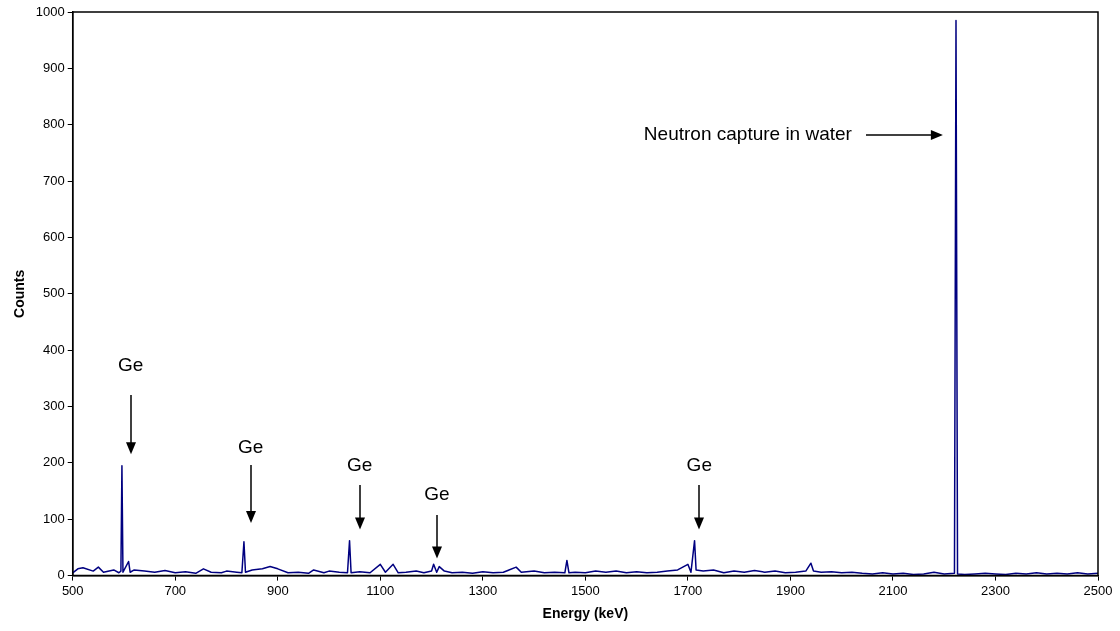 The width and height of the screenshot is (1120, 631). Describe the element at coordinates (54, 237) in the screenshot. I see `y-tick-label: 600` at that location.